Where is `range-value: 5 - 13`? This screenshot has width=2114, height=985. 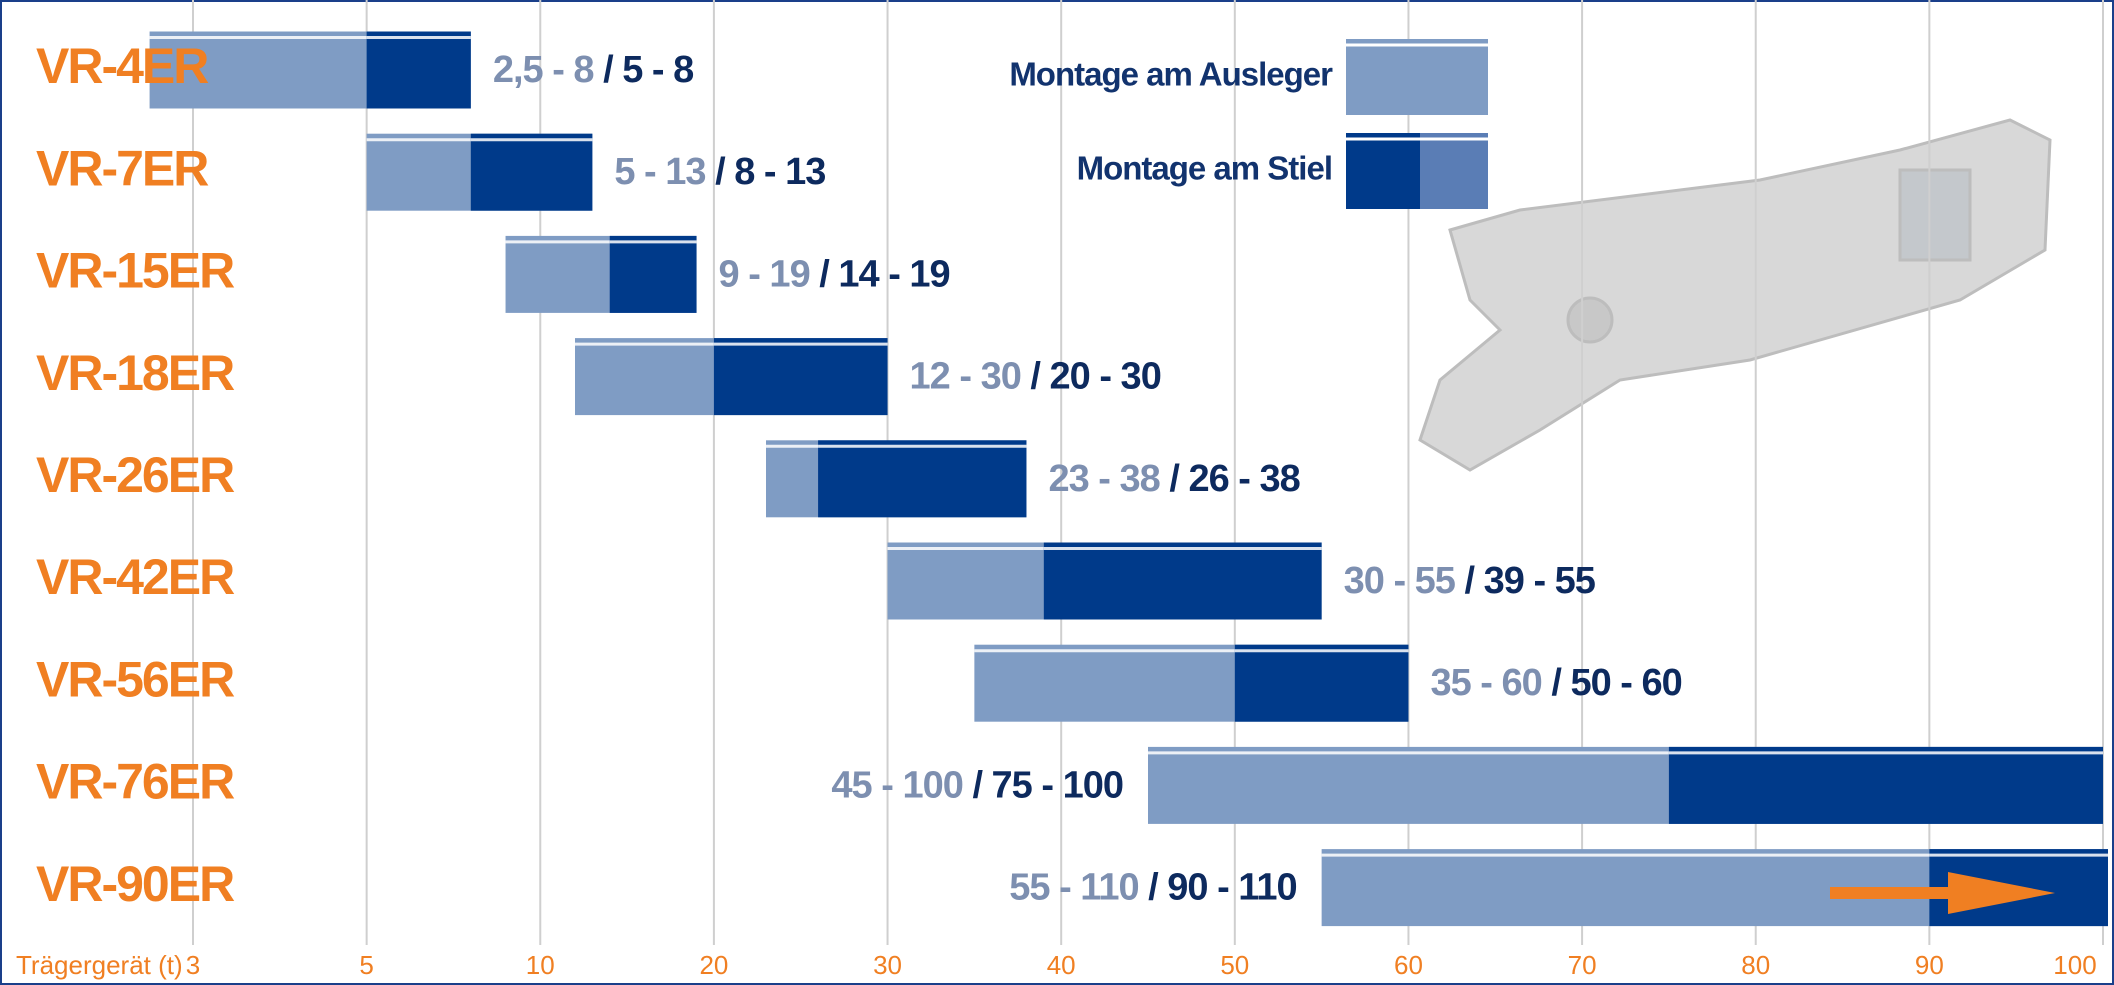 range-value: 5 - 13 is located at coordinates (659, 172).